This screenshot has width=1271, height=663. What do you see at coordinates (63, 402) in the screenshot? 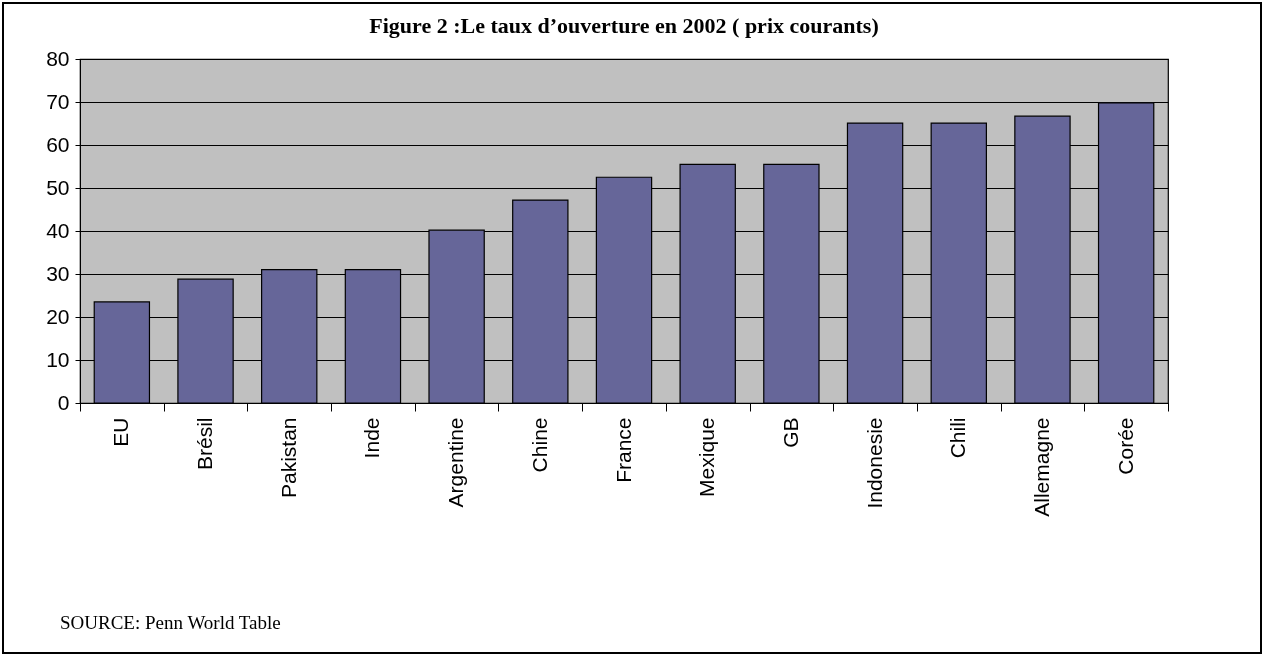
I see `y-tick-label: 0` at bounding box center [63, 402].